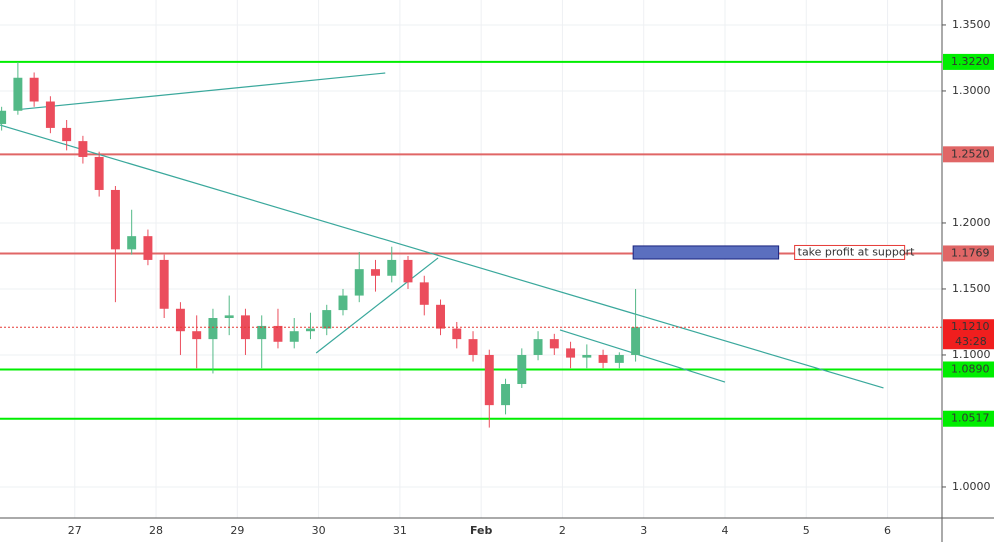 The image size is (994, 546). What do you see at coordinates (724, 530) in the screenshot?
I see `x-tick-label: 4` at bounding box center [724, 530].